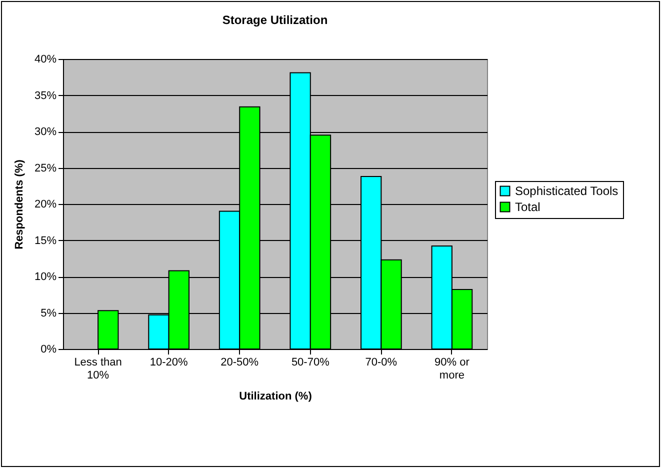 This screenshot has width=661, height=468. Describe the element at coordinates (48, 350) in the screenshot. I see `y-tick-label: 0%` at that location.